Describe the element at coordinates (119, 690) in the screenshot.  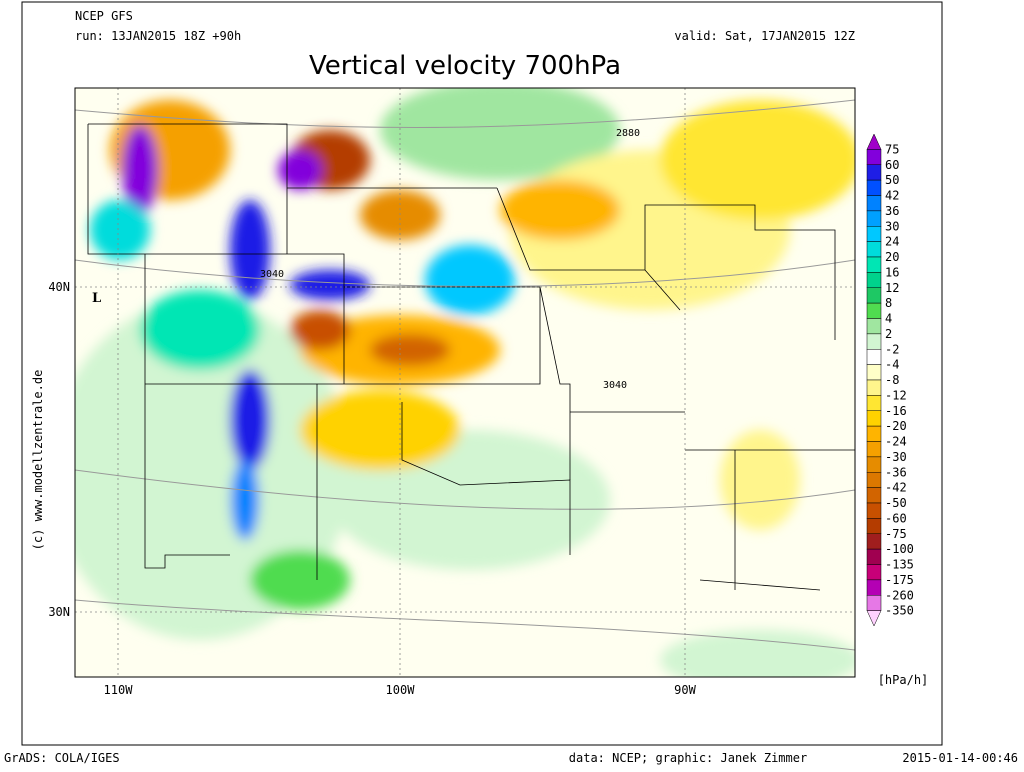
I see `lon-label: 110W` at that location.